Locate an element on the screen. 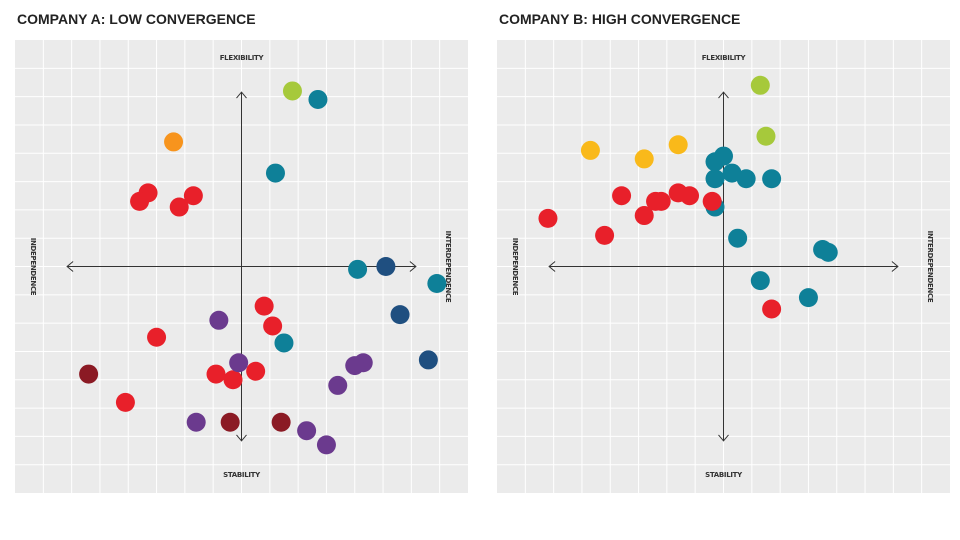  chart-title: COMPANY B: HIGH CONVERGENCE is located at coordinates (619, 19).